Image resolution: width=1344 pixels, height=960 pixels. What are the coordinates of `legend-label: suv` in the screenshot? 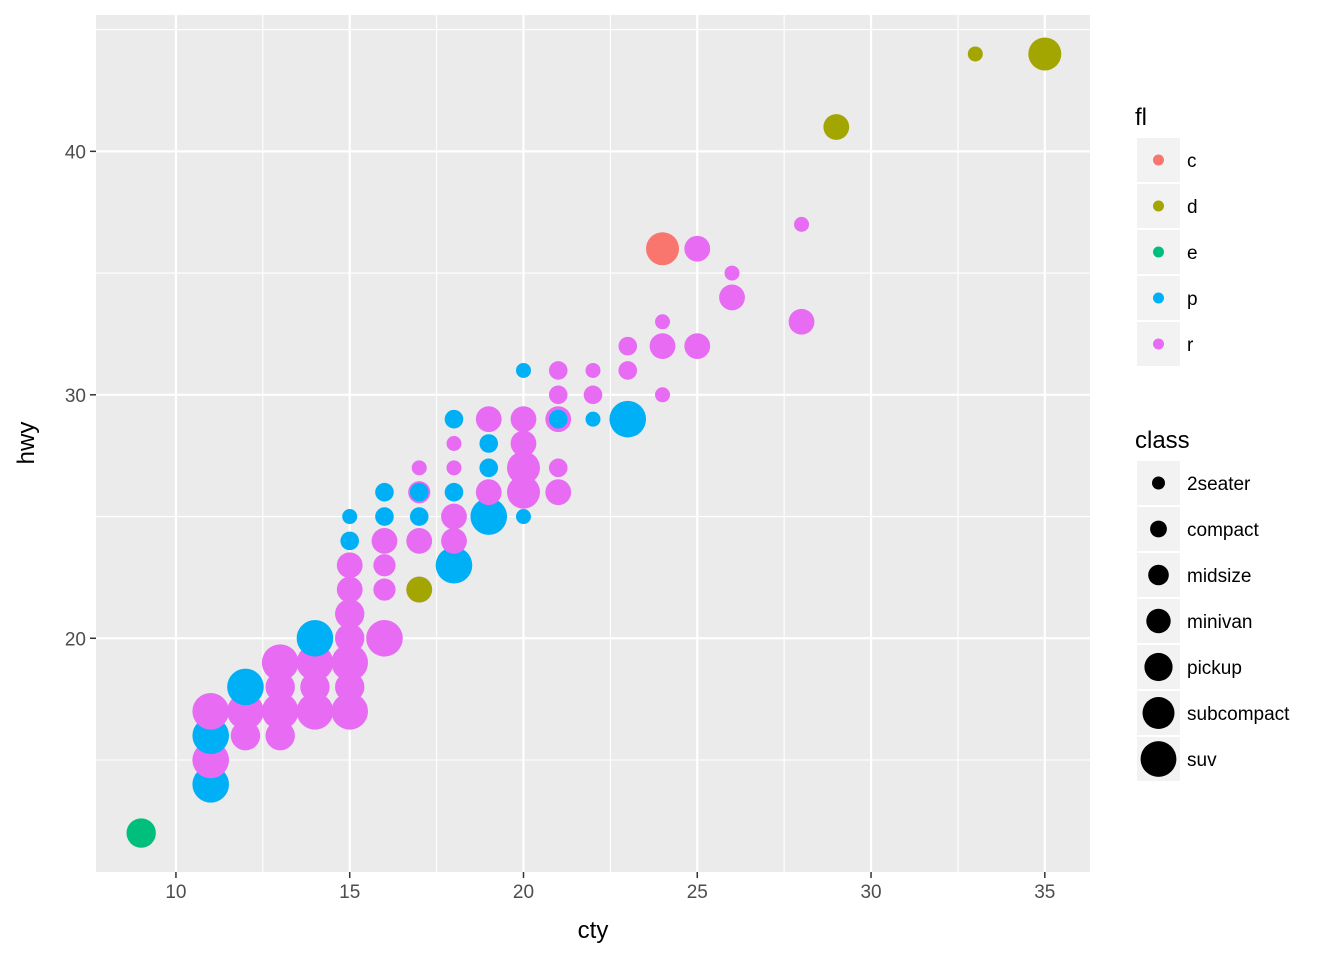 It's located at (1202, 760).